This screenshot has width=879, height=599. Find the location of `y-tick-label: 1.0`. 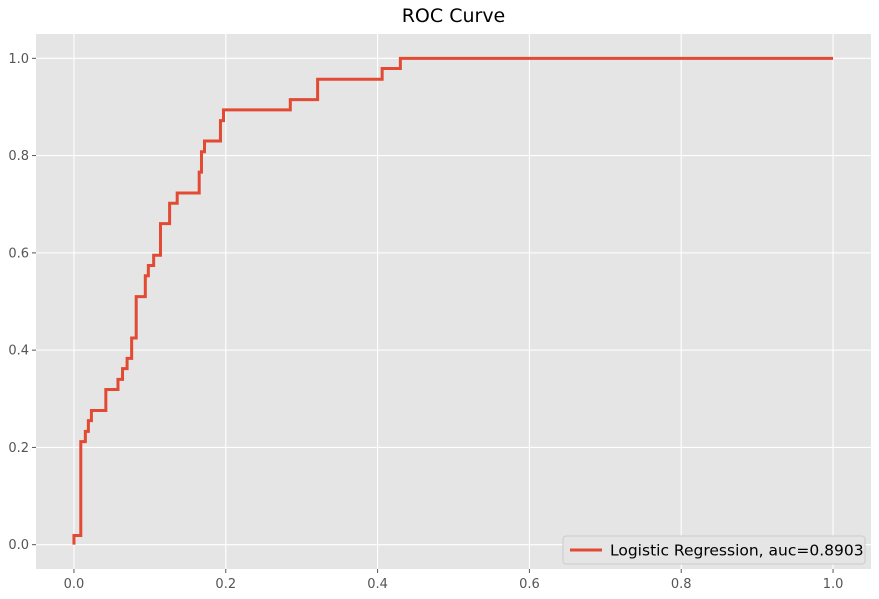

y-tick-label: 1.0 is located at coordinates (18, 59).